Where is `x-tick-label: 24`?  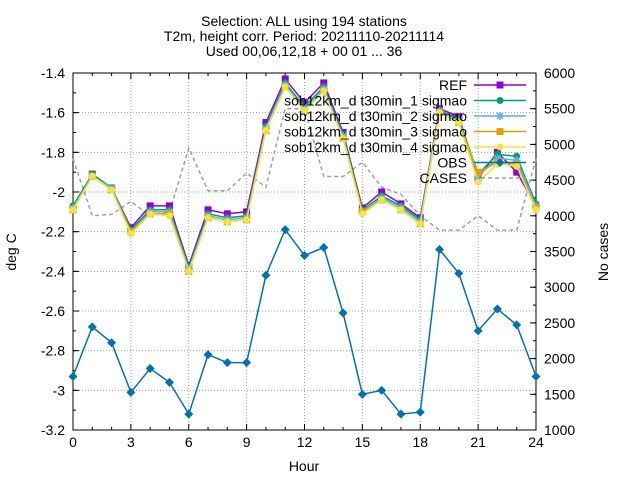 x-tick-label: 24 is located at coordinates (536, 442).